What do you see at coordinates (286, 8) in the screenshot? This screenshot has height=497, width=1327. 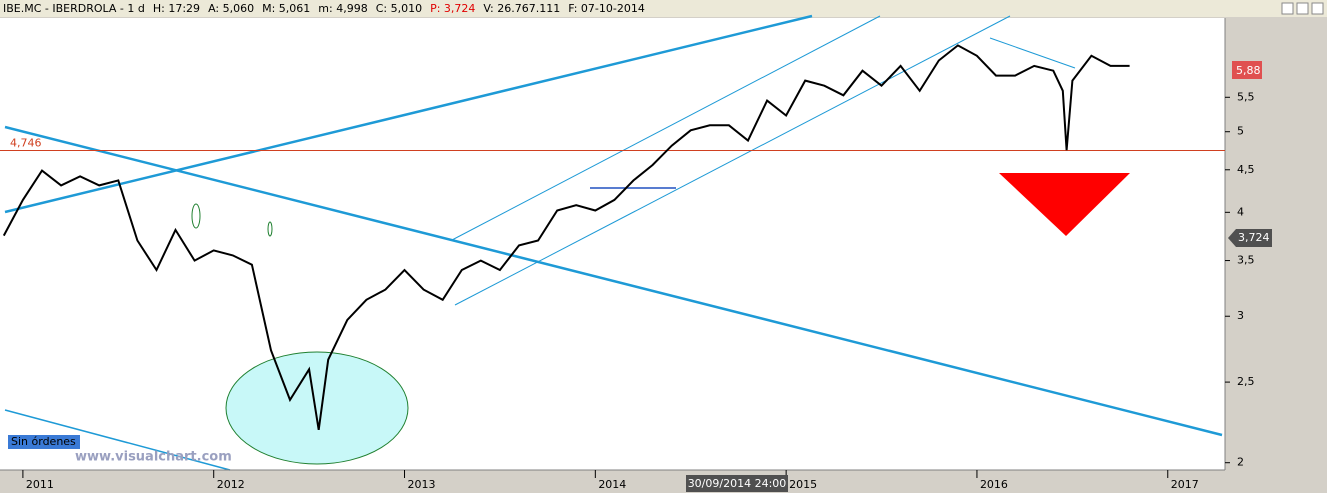 I see `header-field: M: 5,061` at bounding box center [286, 8].